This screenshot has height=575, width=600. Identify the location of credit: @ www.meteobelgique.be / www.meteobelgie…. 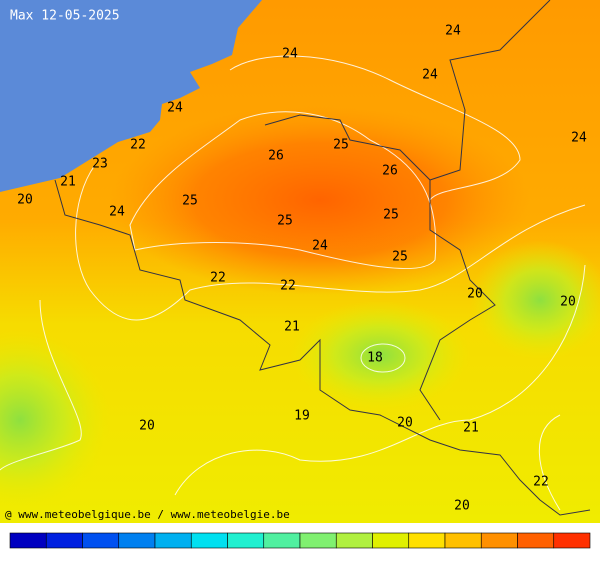
(147, 514).